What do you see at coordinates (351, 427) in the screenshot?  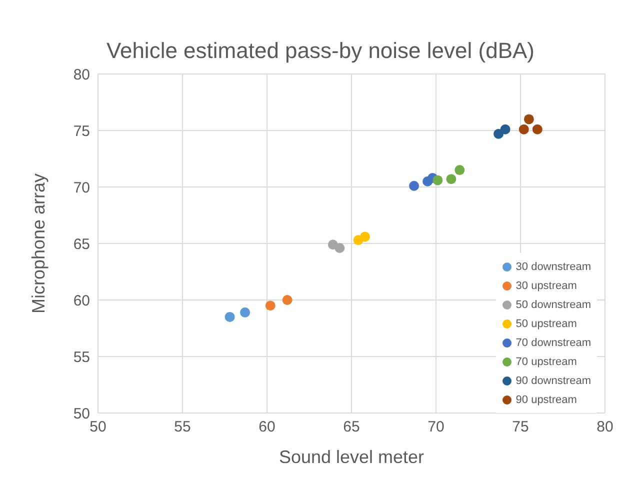 I see `x-tick-label: 65` at bounding box center [351, 427].